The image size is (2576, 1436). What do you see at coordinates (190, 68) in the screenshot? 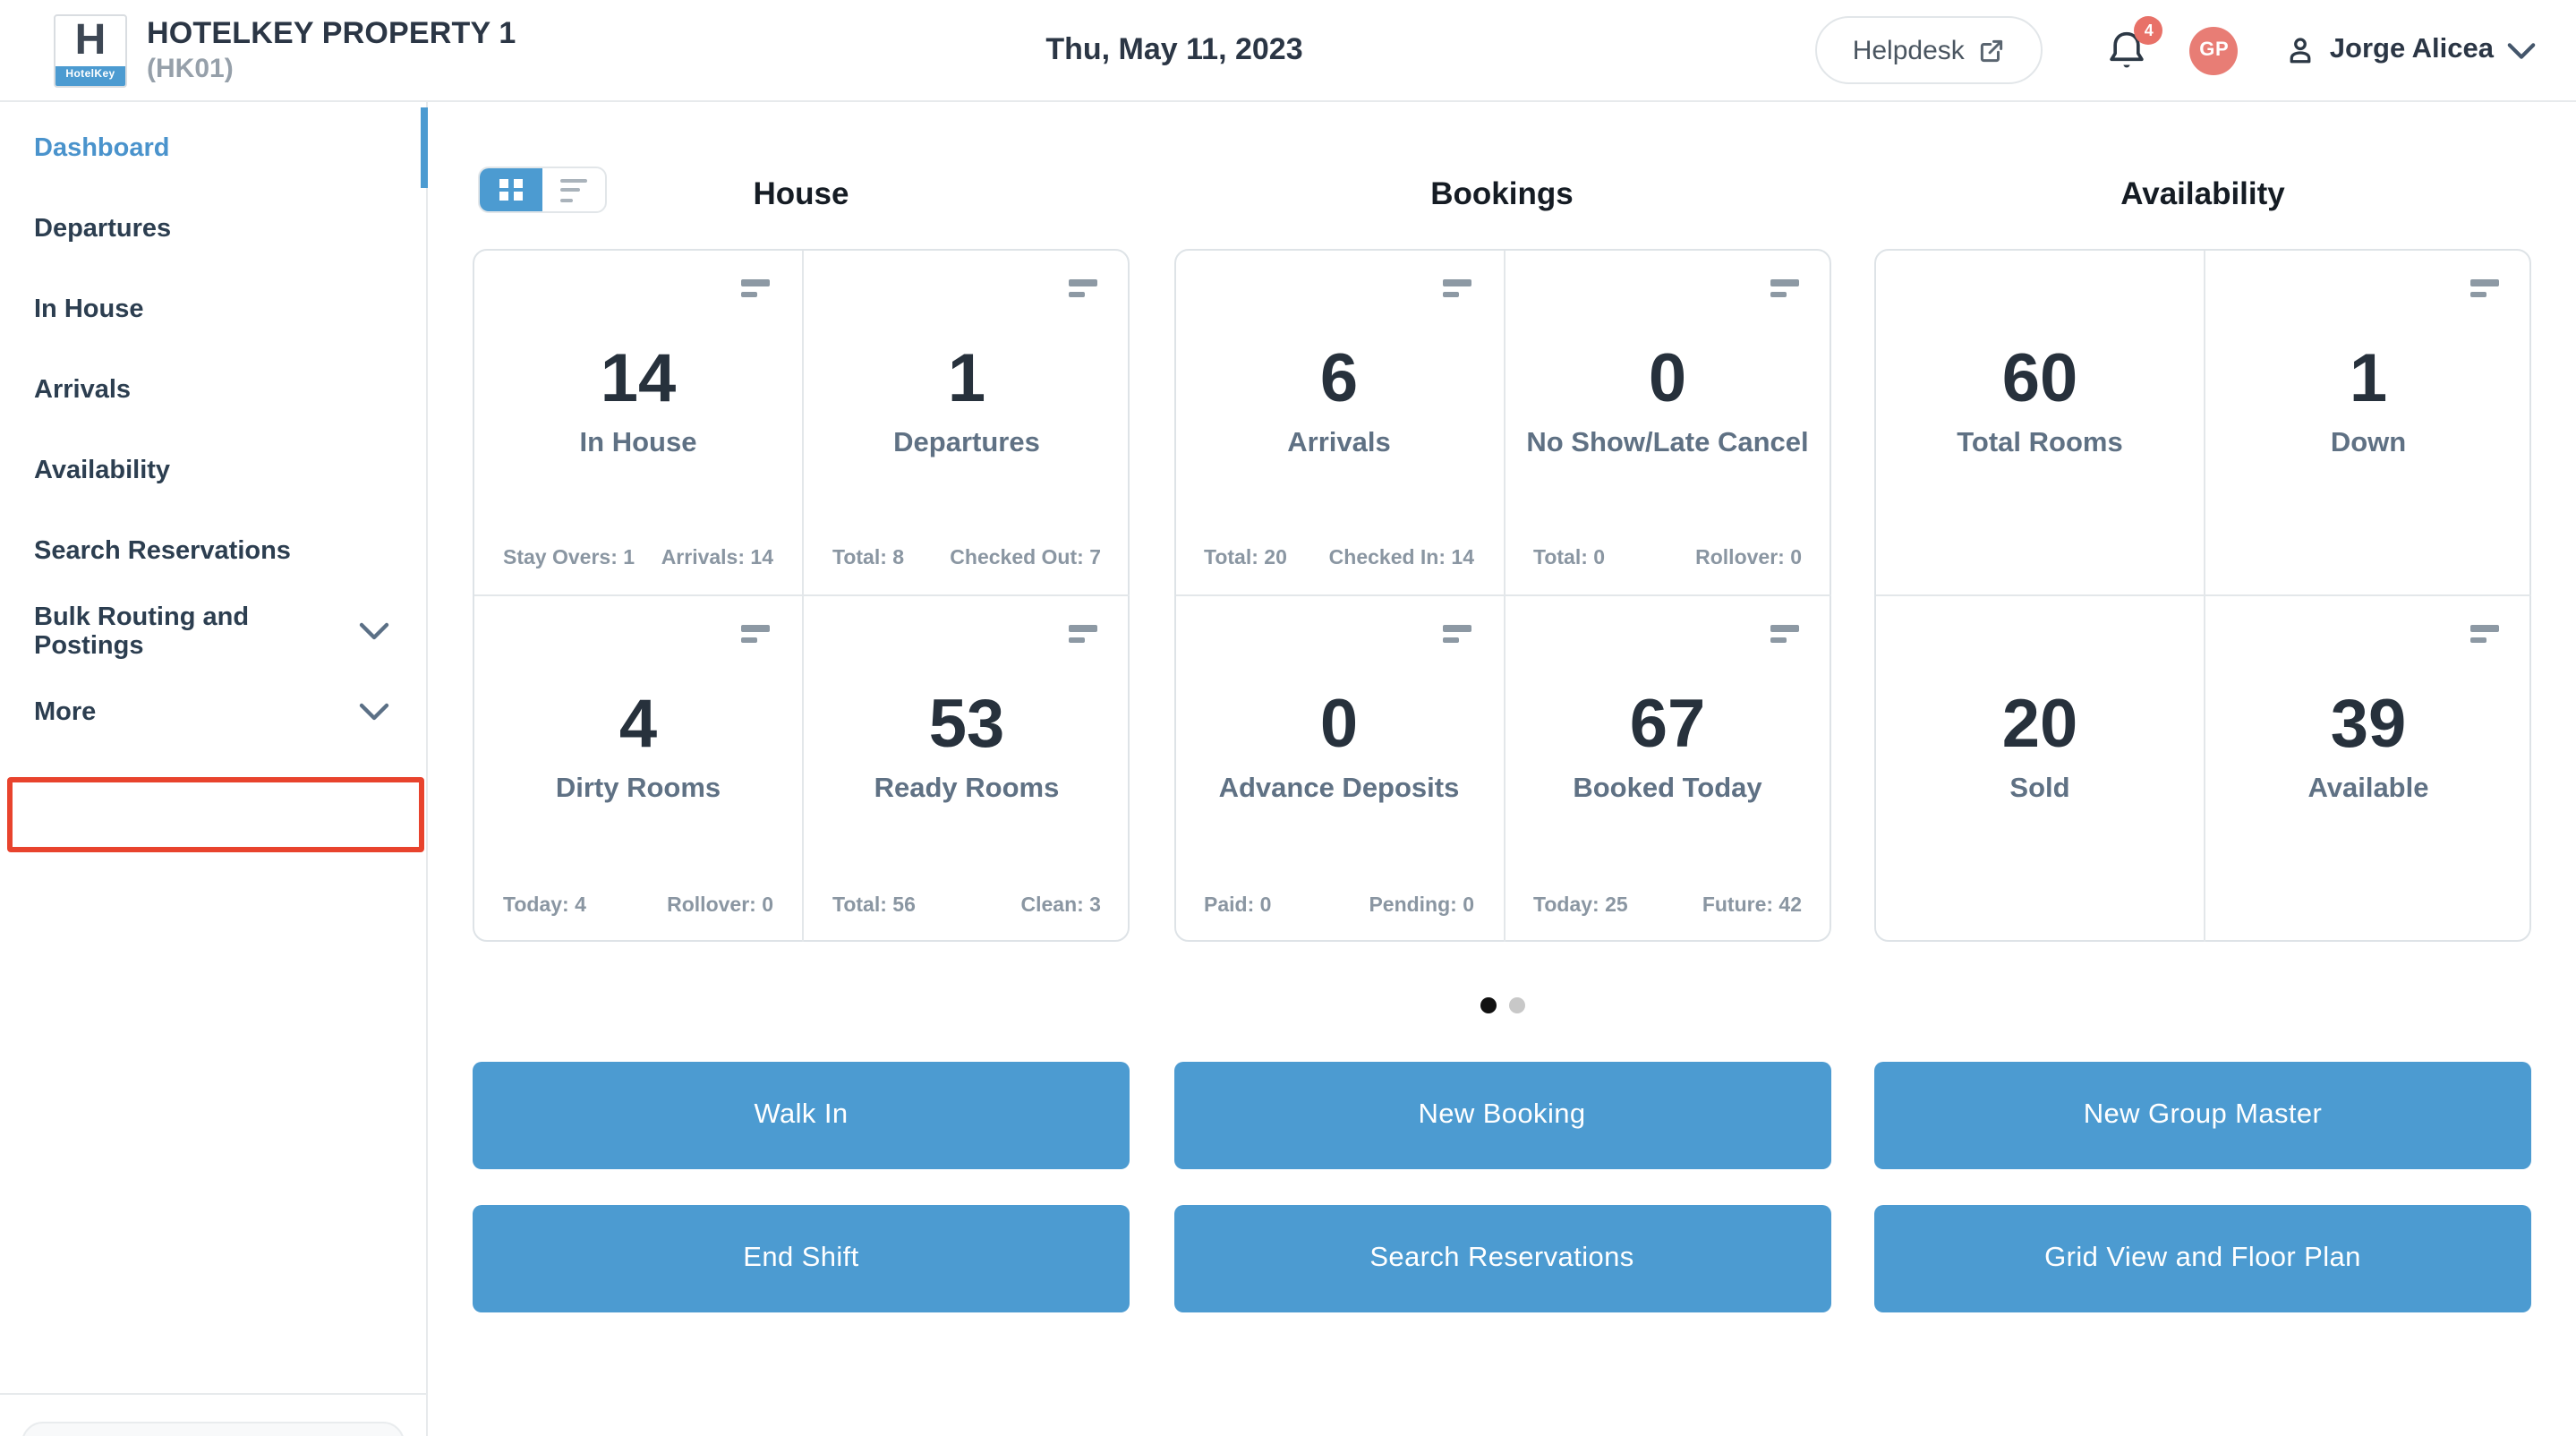
I see `property-code: (HK01)` at bounding box center [190, 68].